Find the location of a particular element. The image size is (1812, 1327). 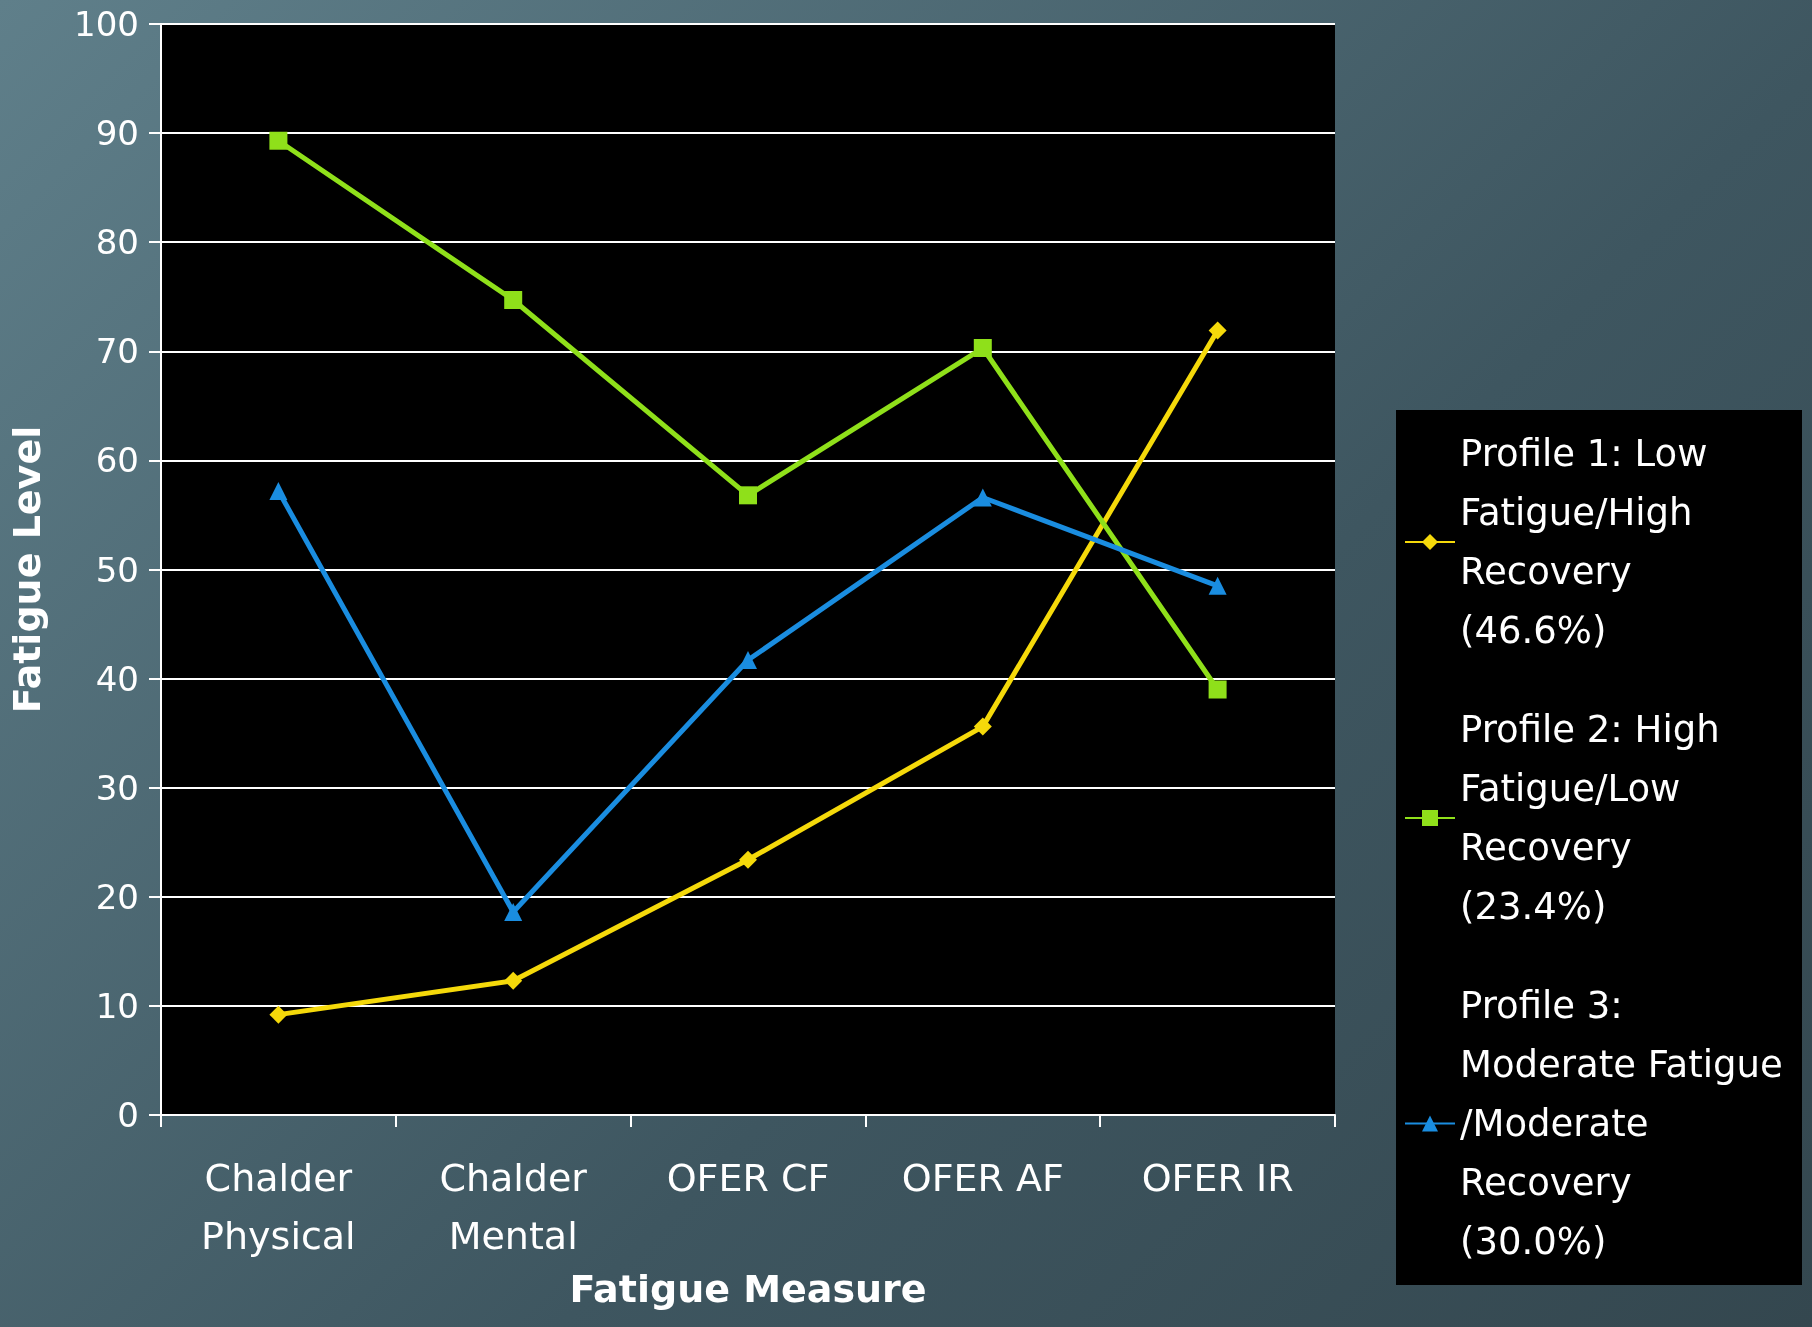

x-tick-label: OFER AF is located at coordinates (982, 1178).